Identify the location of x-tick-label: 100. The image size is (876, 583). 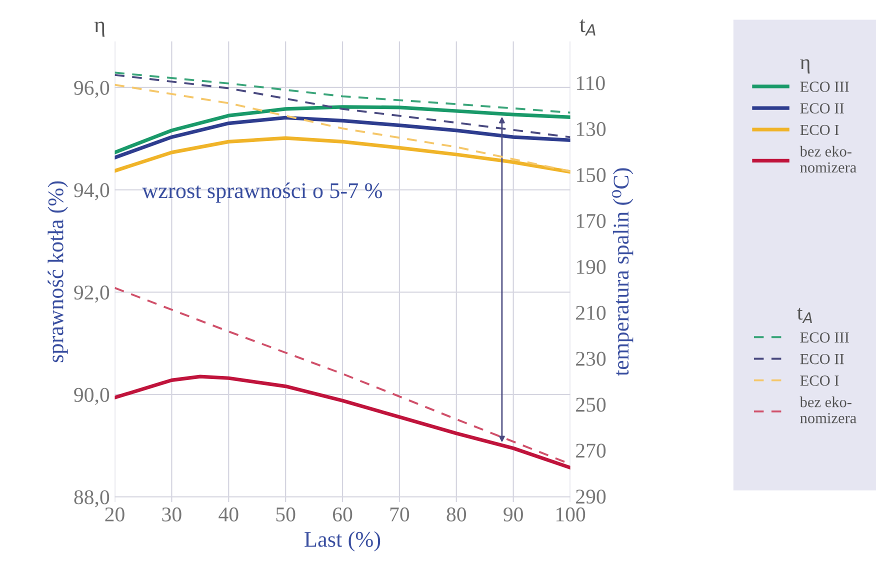
(571, 514).